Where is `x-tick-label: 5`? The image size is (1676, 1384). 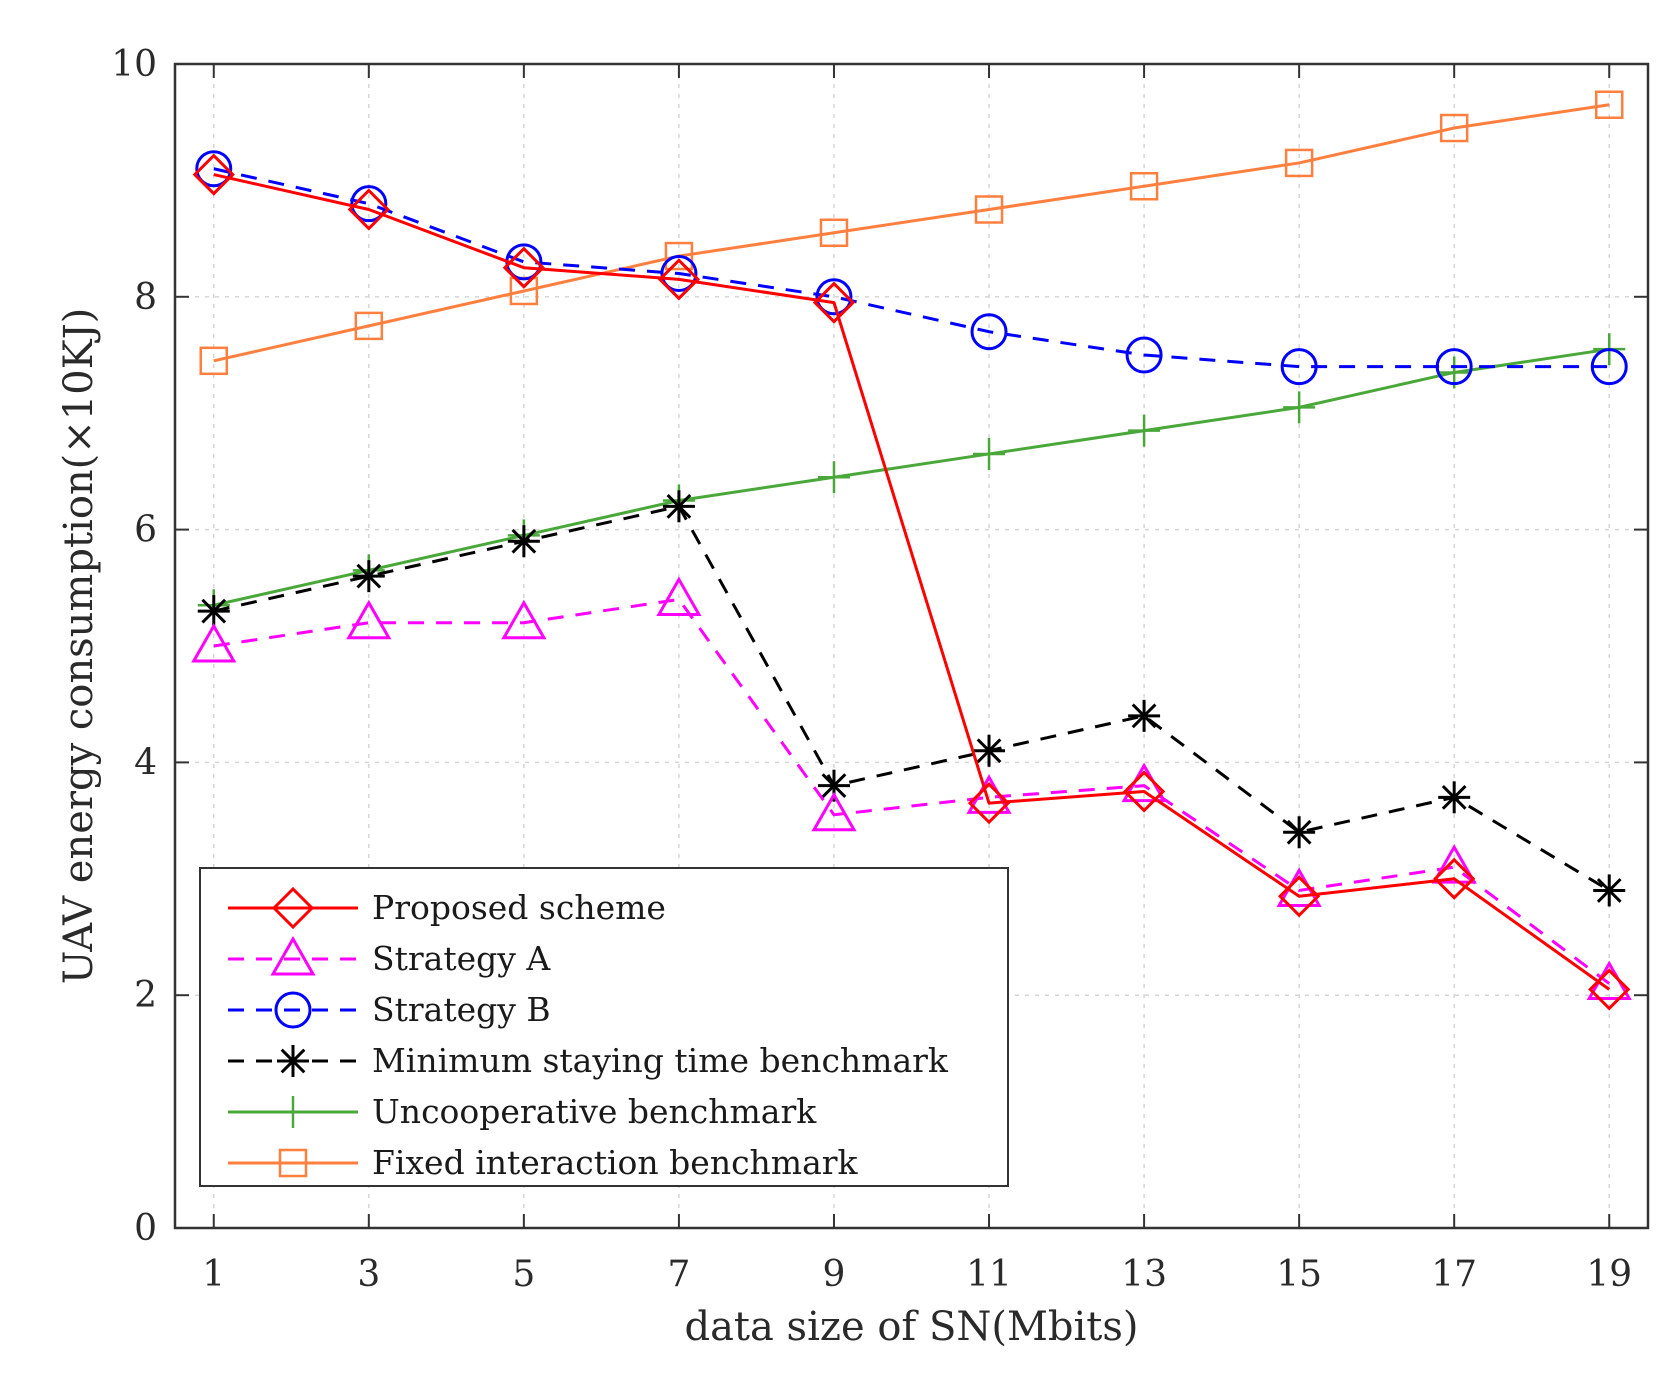
x-tick-label: 5 is located at coordinates (523, 1274).